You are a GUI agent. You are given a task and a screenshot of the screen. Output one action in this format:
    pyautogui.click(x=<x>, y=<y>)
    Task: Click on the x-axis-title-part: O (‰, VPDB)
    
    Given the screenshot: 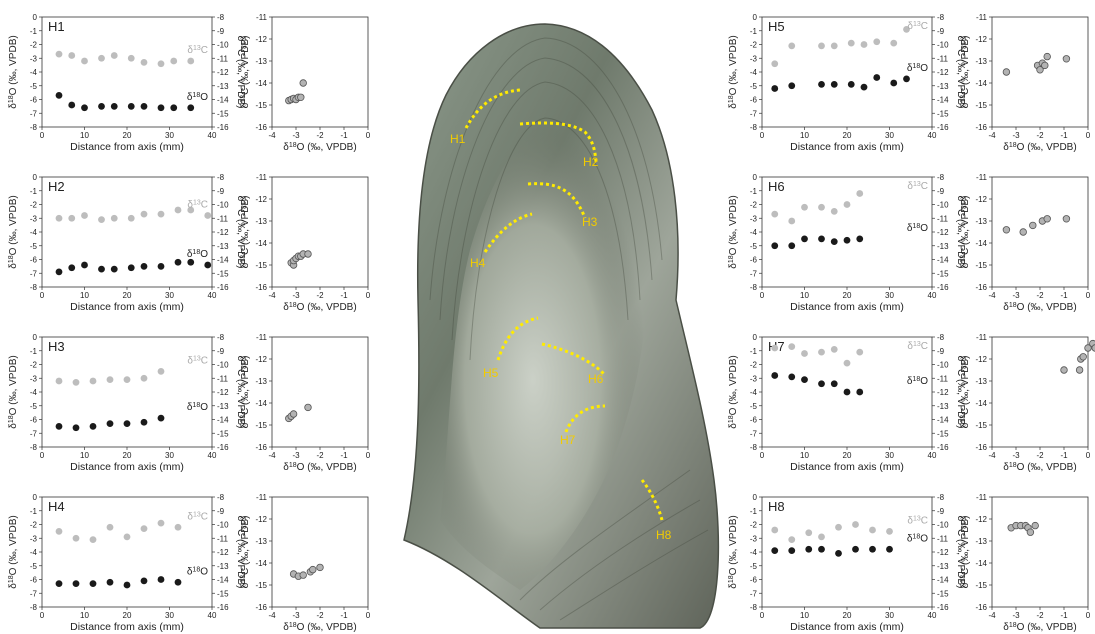 What is the action you would take?
    pyautogui.click(x=327, y=627)
    